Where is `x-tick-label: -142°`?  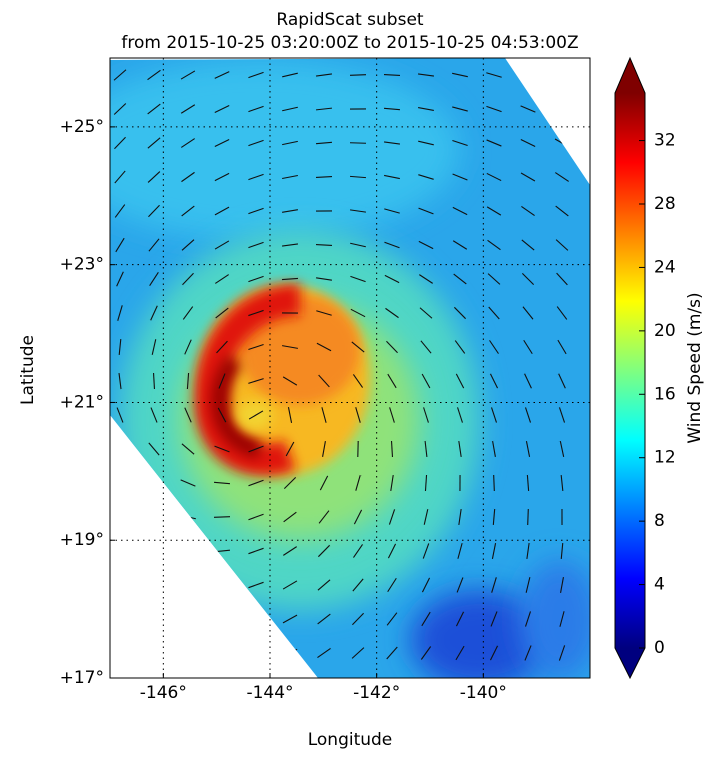 x-tick-label: -142° is located at coordinates (376, 693).